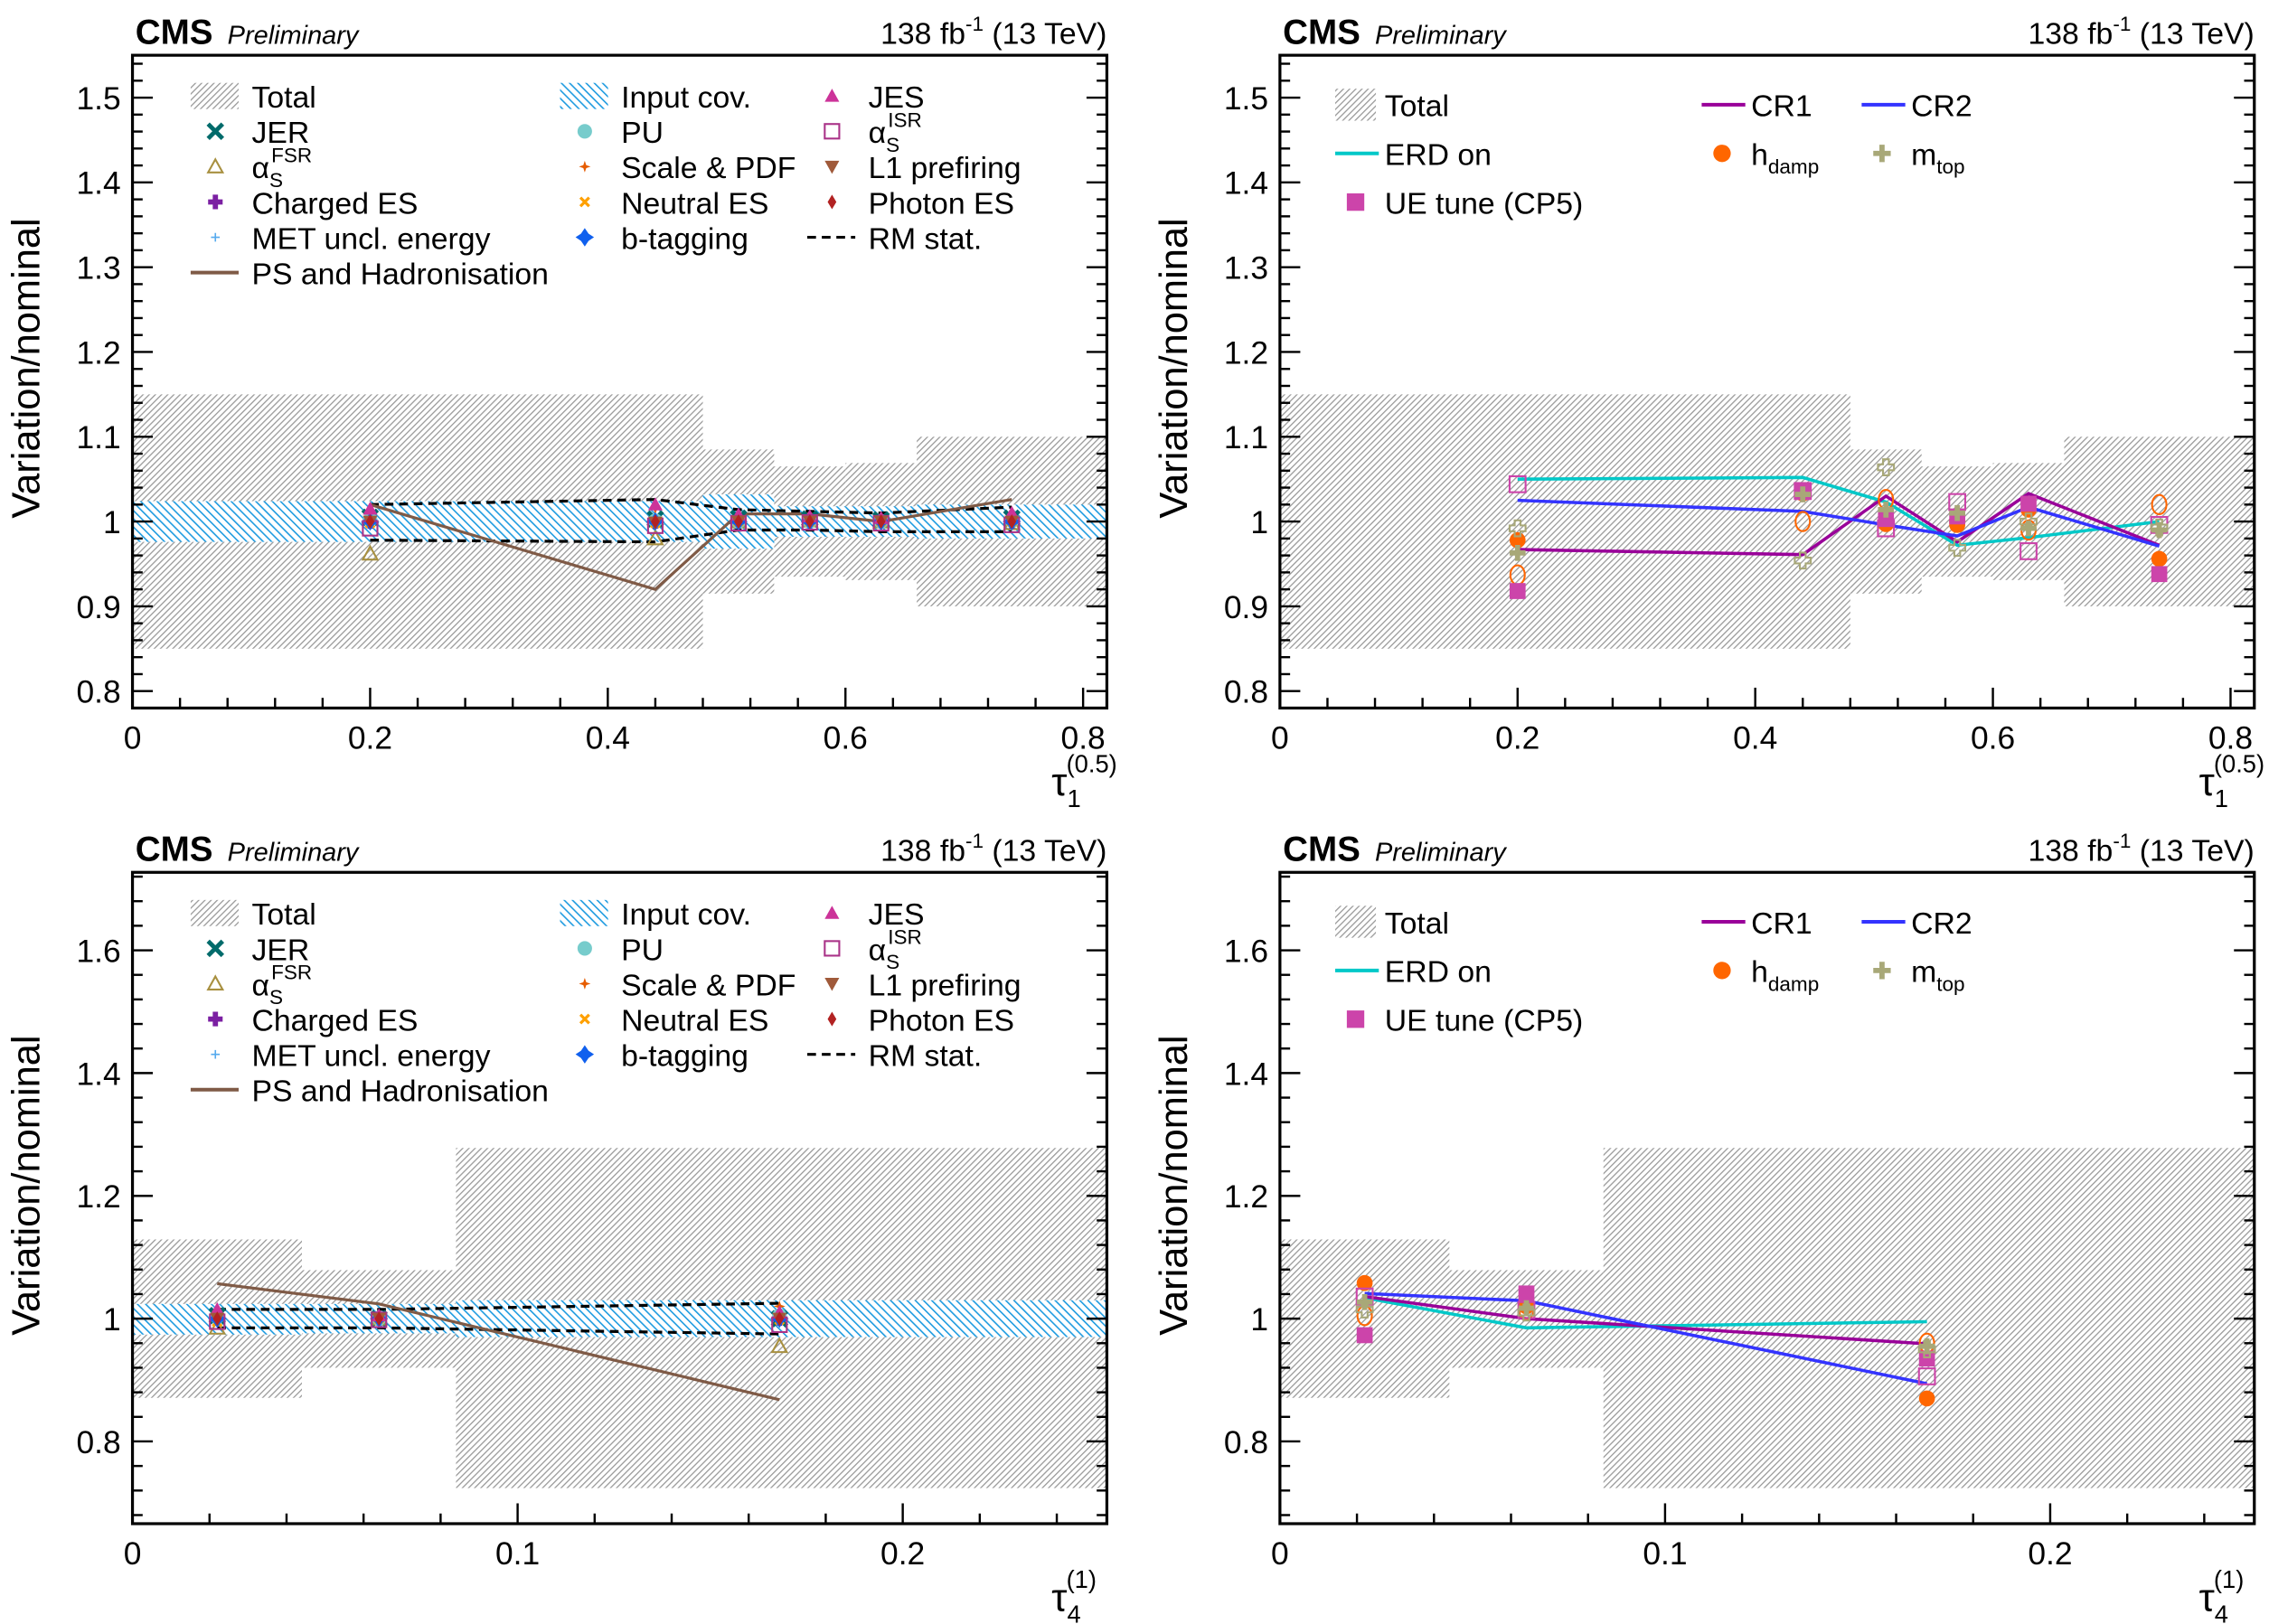 The image size is (2269, 1624). What do you see at coordinates (1518, 540) in the screenshot?
I see `marker-hdamp_up-shape` at bounding box center [1518, 540].